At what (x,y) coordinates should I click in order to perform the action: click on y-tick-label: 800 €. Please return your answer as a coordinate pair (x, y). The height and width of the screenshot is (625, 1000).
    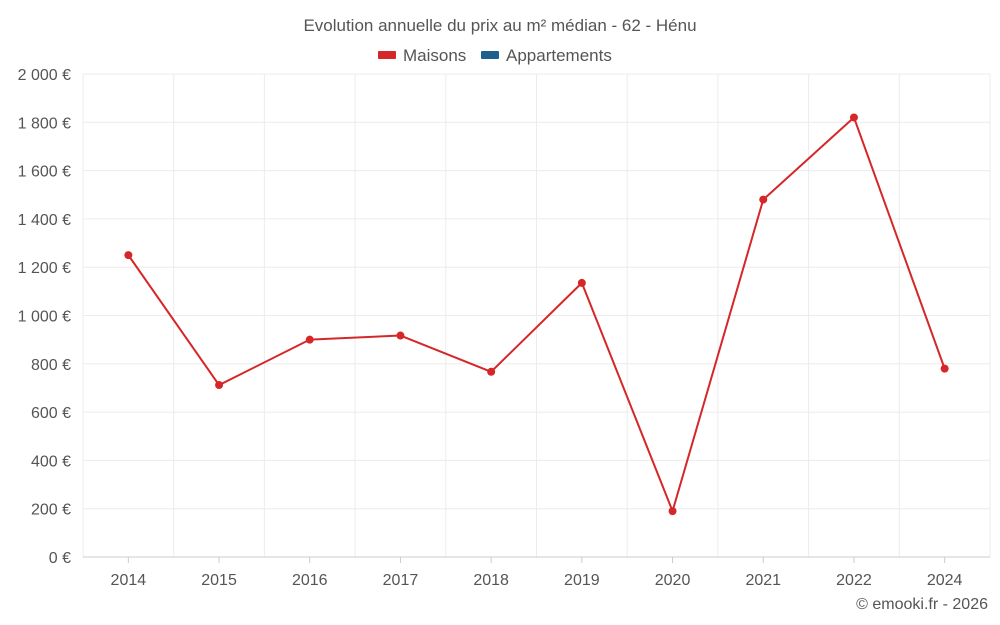
    Looking at the image, I should click on (51, 365).